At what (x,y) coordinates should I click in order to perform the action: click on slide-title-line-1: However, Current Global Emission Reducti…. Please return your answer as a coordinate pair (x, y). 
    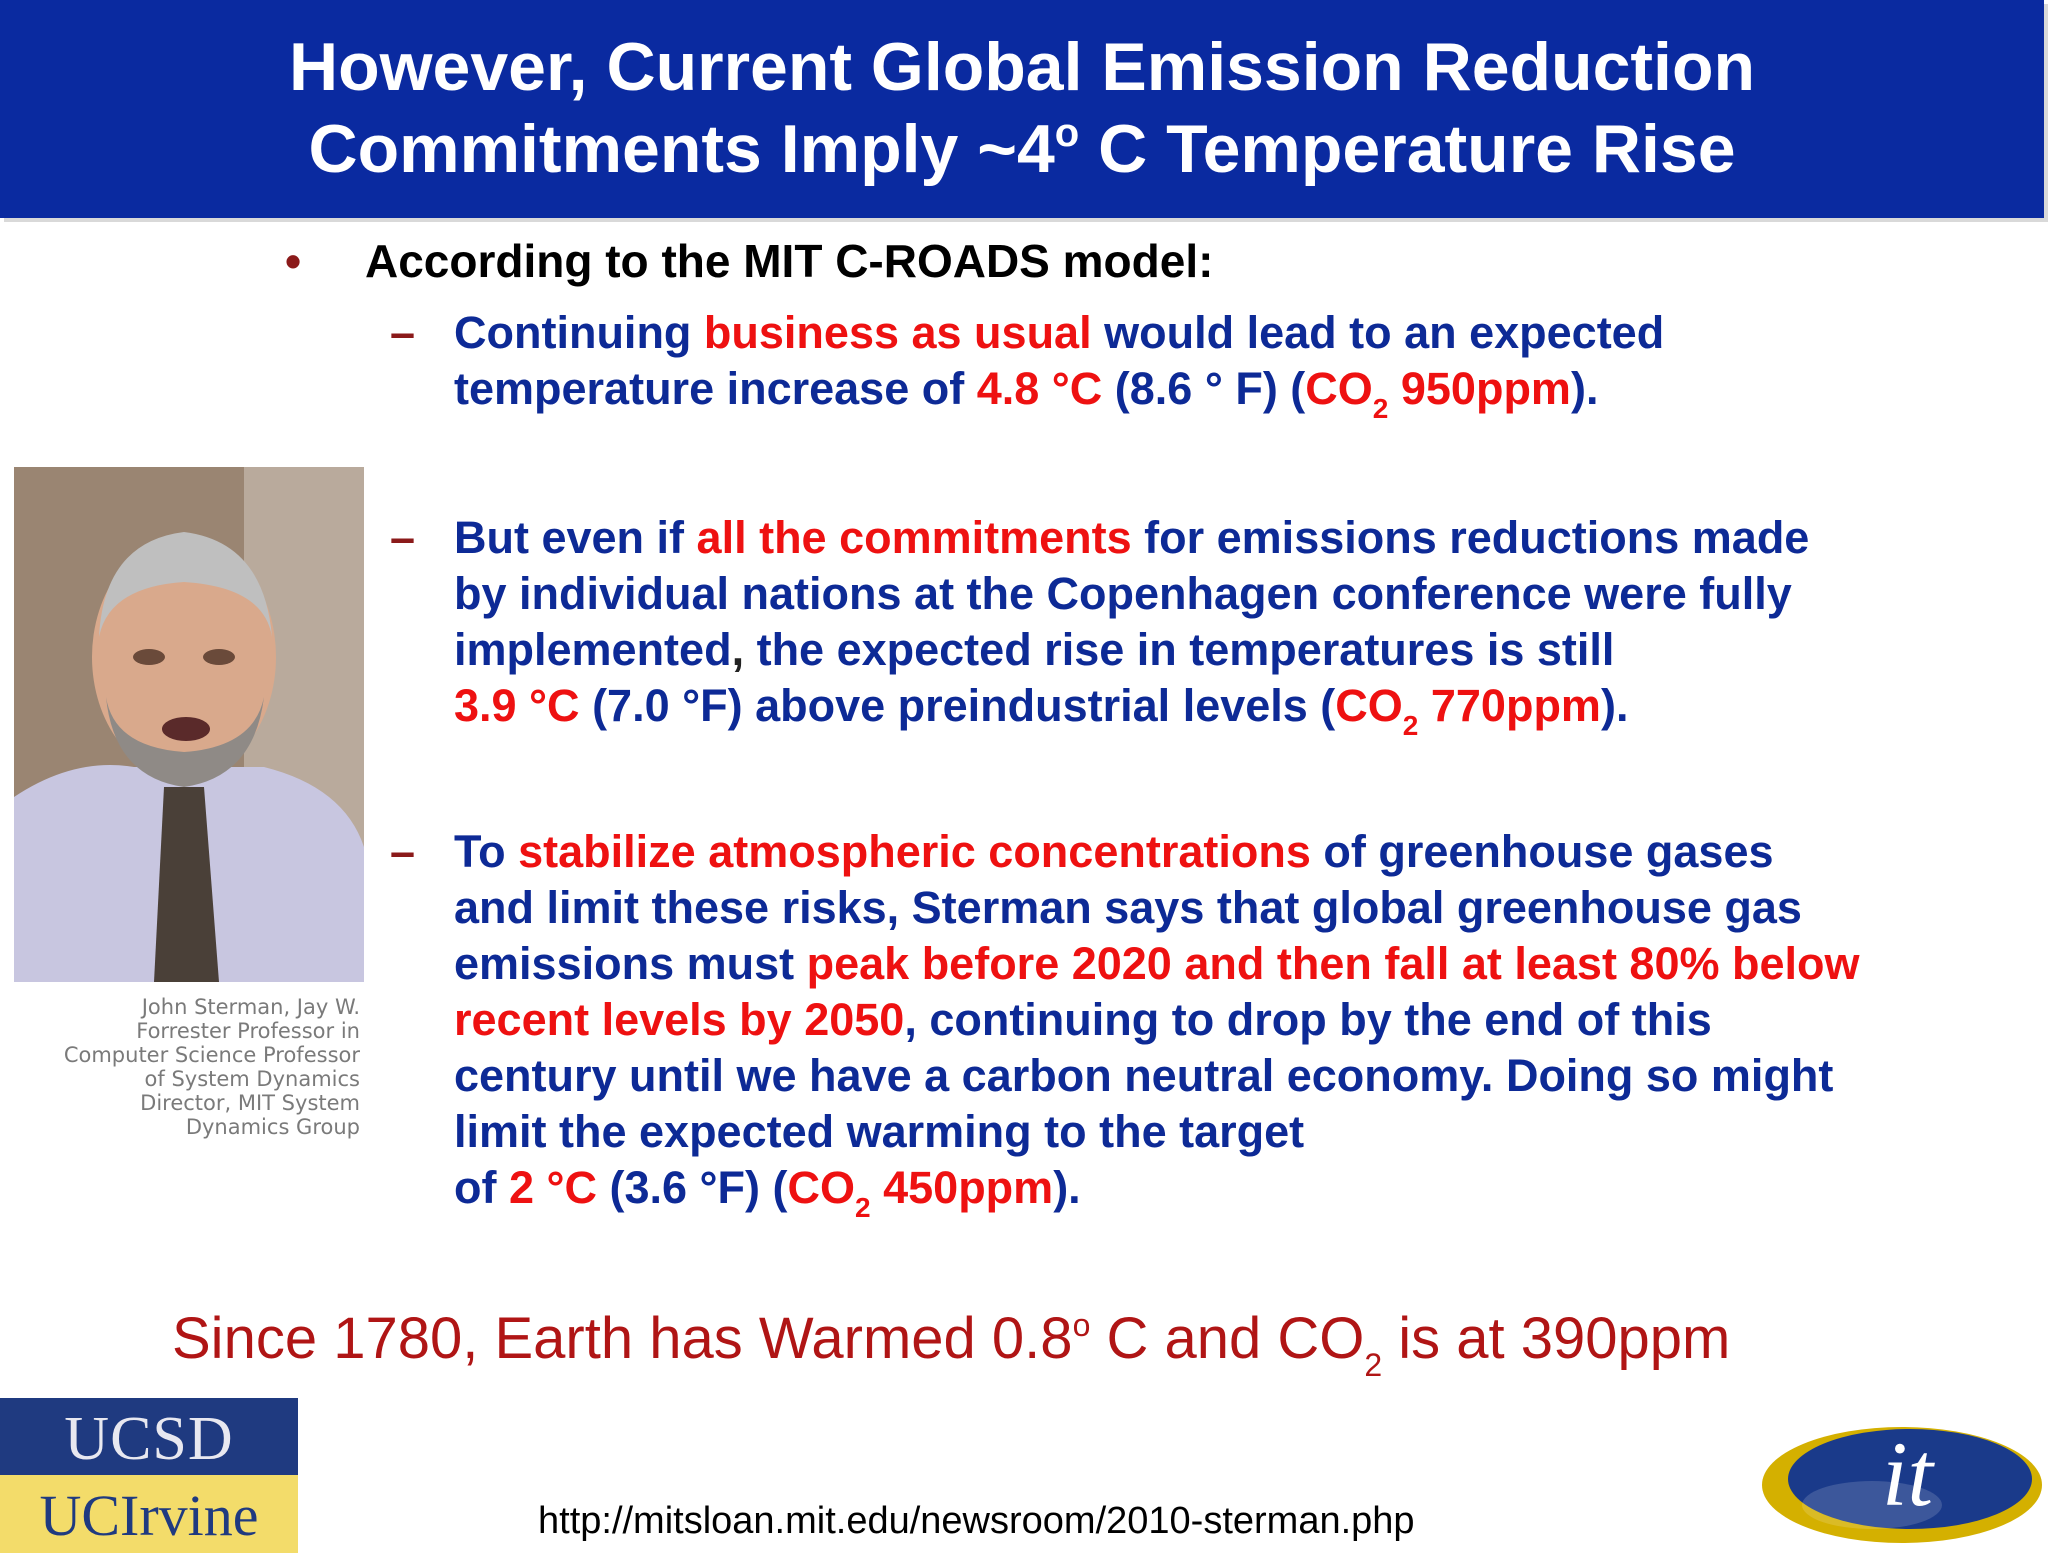
    Looking at the image, I should click on (1022, 67).